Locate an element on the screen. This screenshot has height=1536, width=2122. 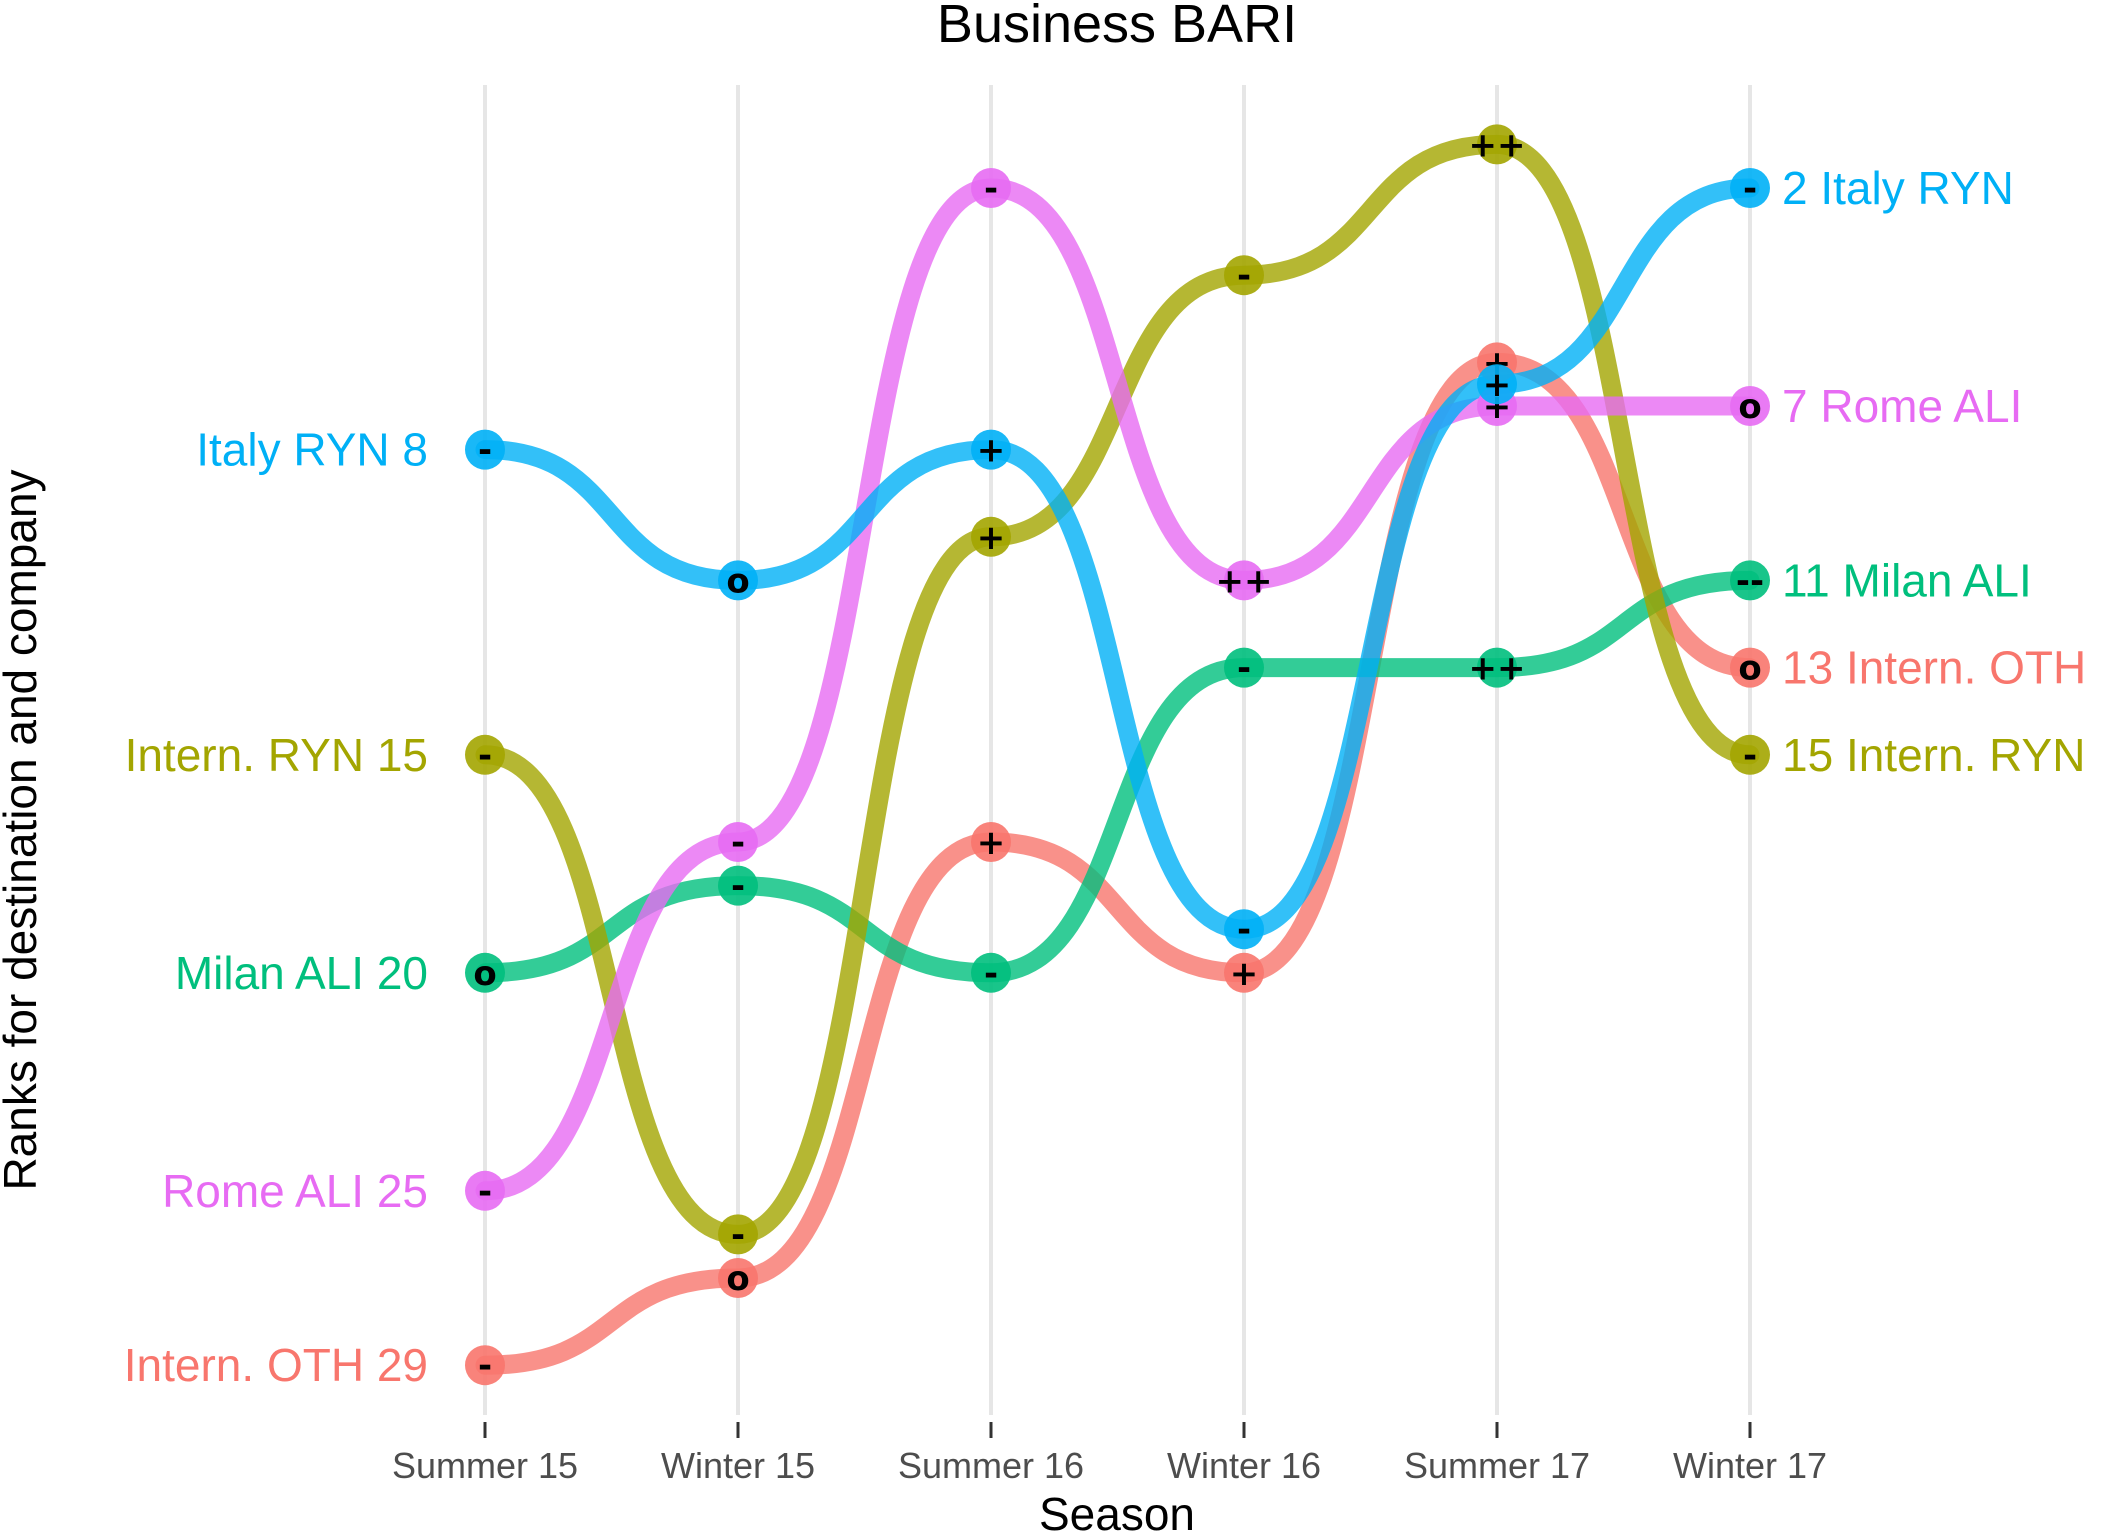
series-point-marker-1-4: ++ is located at coordinates (1497, 669).